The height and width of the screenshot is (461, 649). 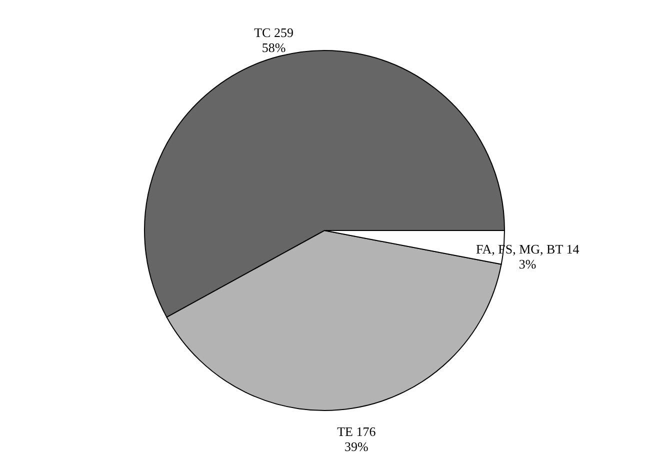 What do you see at coordinates (274, 47) in the screenshot?
I see `data-label: 58%` at bounding box center [274, 47].